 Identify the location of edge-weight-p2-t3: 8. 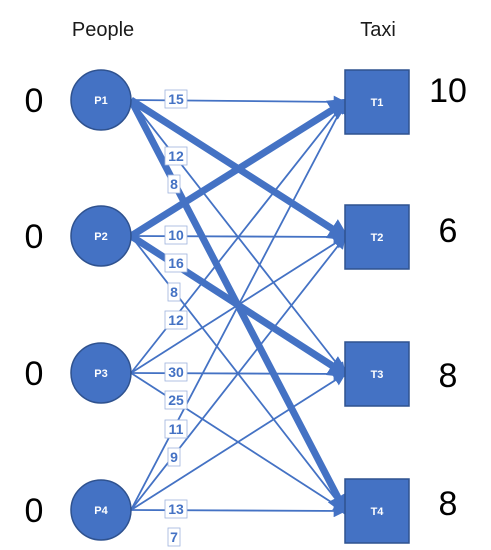
(174, 292).